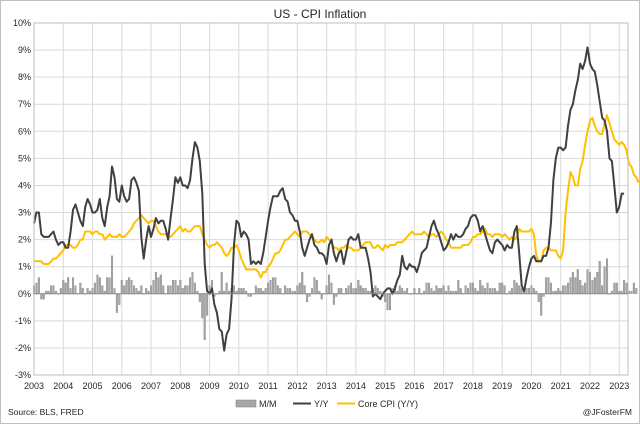 The image size is (640, 424). I want to click on x-tick-label: 2020, so click(531, 386).